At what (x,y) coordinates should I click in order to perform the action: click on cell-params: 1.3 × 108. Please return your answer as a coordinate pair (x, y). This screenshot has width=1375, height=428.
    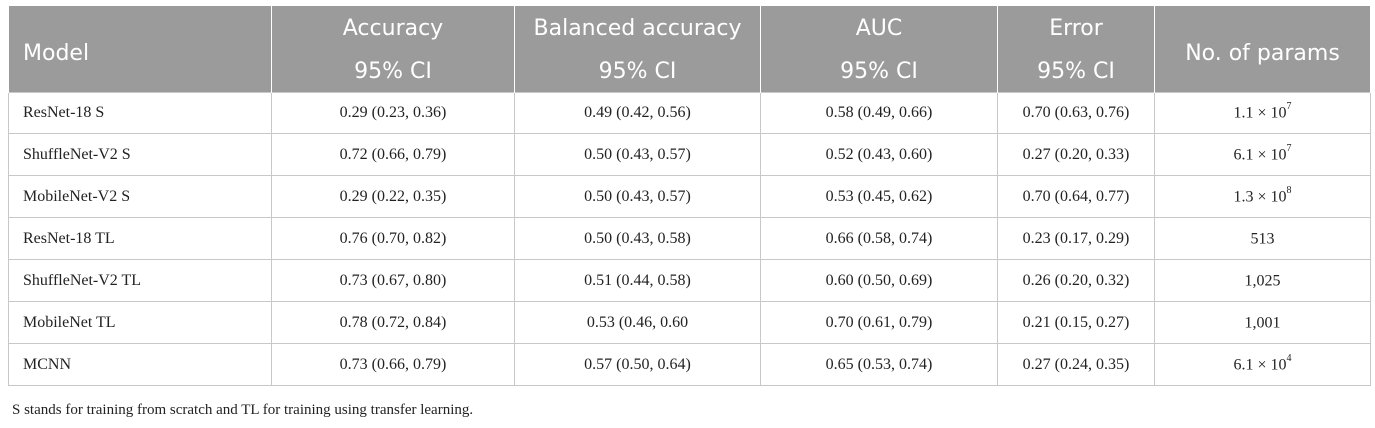
    Looking at the image, I should click on (1262, 196).